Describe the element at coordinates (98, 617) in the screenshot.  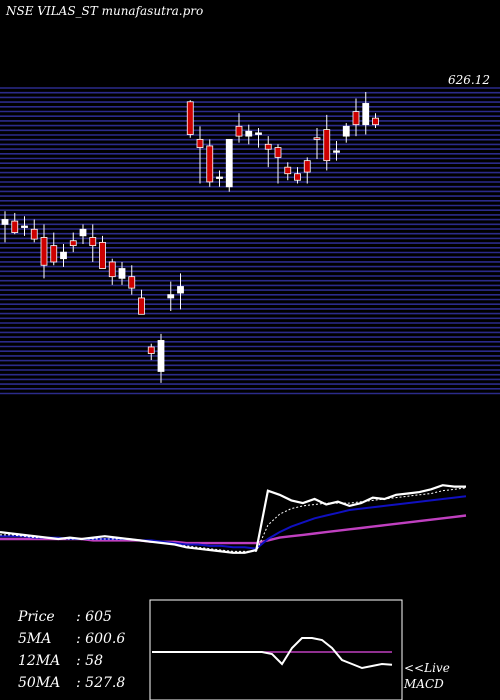
I see `stat-price-value: 605` at that location.